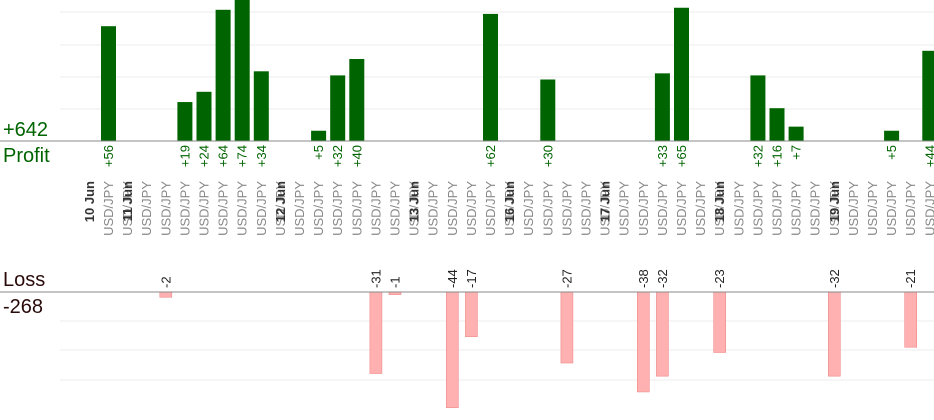 The height and width of the screenshot is (420, 934). I want to click on date-label: 19 Jun, so click(834, 201).